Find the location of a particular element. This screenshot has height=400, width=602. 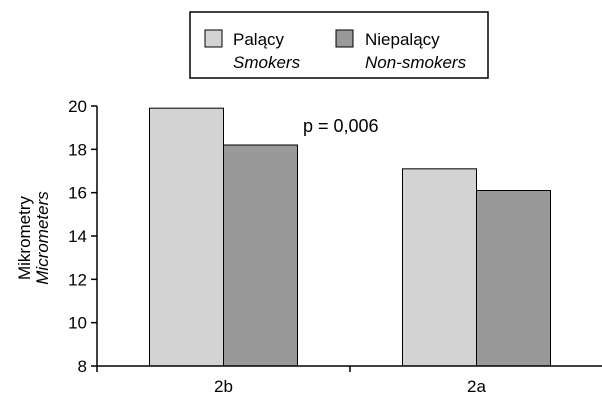

bar-2b-smokers is located at coordinates (186, 237).